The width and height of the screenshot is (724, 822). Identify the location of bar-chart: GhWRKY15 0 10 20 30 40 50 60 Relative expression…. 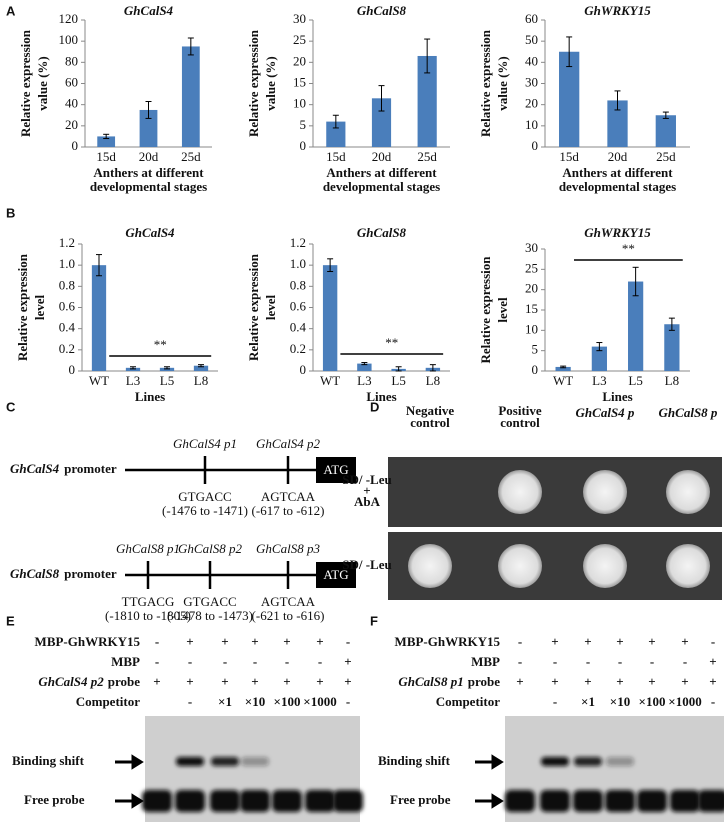
(584, 98).